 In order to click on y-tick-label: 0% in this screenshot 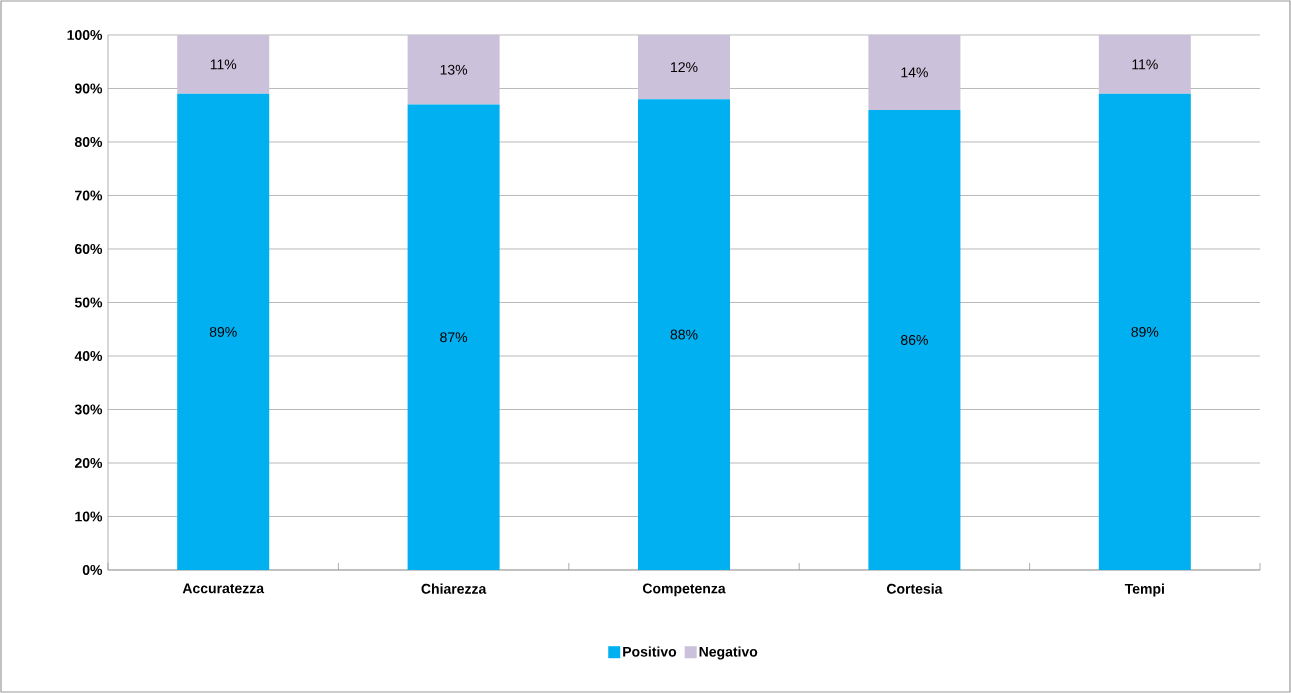, I will do `click(92, 570)`.